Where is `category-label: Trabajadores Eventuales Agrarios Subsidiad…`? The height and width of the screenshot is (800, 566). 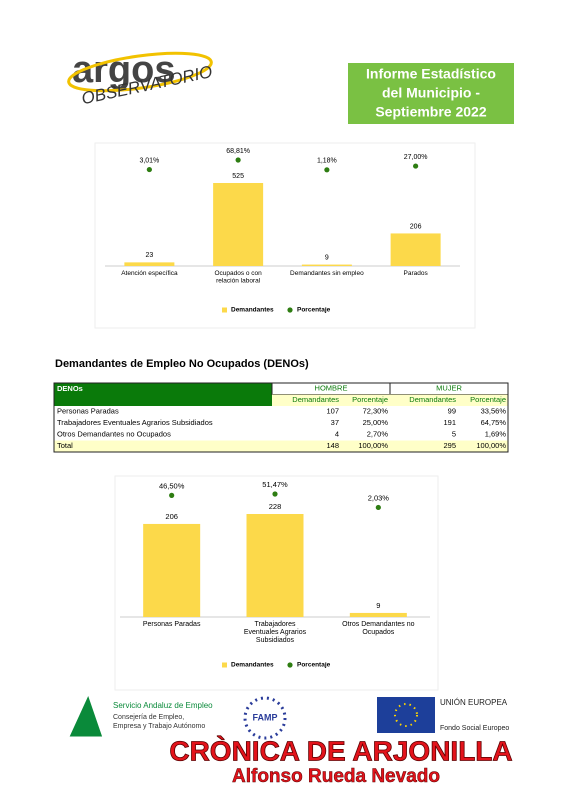
category-label: Trabajadores Eventuales Agrarios Subsidiad… is located at coordinates (275, 632).